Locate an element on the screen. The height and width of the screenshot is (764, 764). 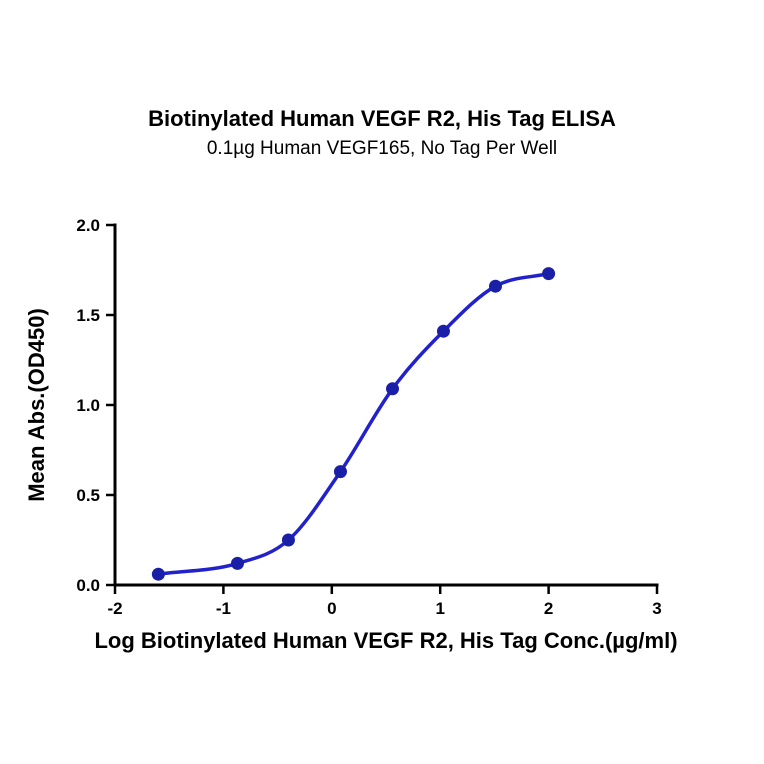
x-tick-label: 2 is located at coordinates (548, 608).